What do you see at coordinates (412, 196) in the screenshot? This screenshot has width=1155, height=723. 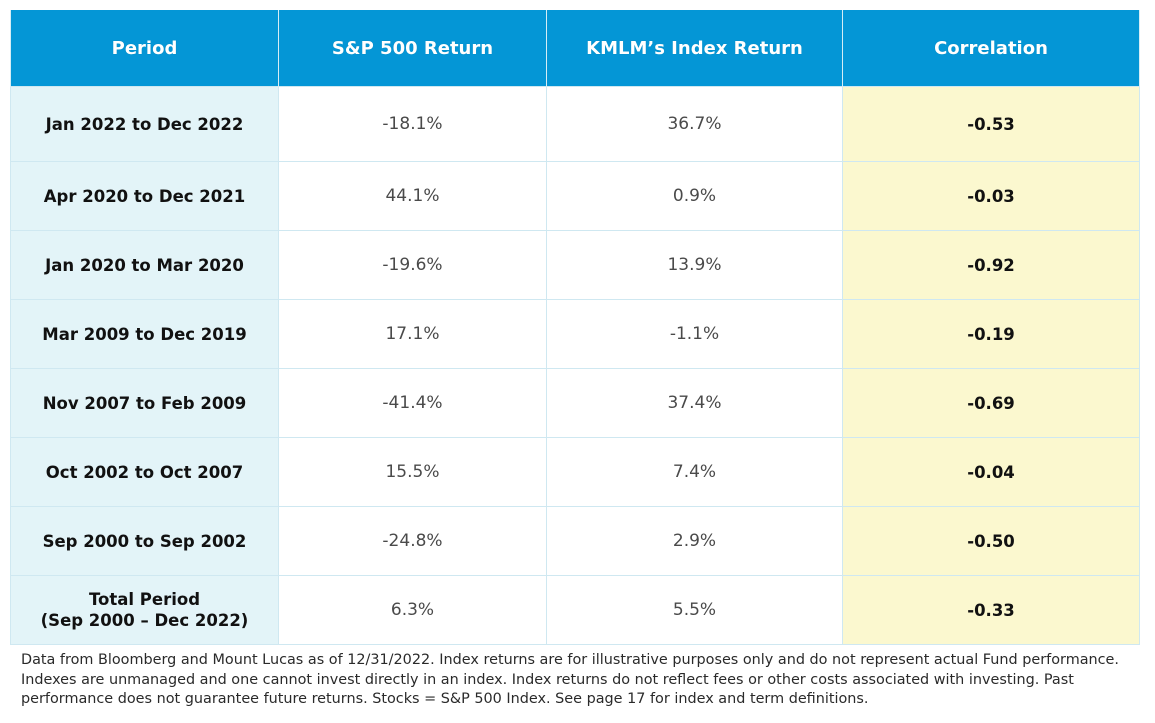 I see `sp500-return-cell: 44.1%` at bounding box center [412, 196].